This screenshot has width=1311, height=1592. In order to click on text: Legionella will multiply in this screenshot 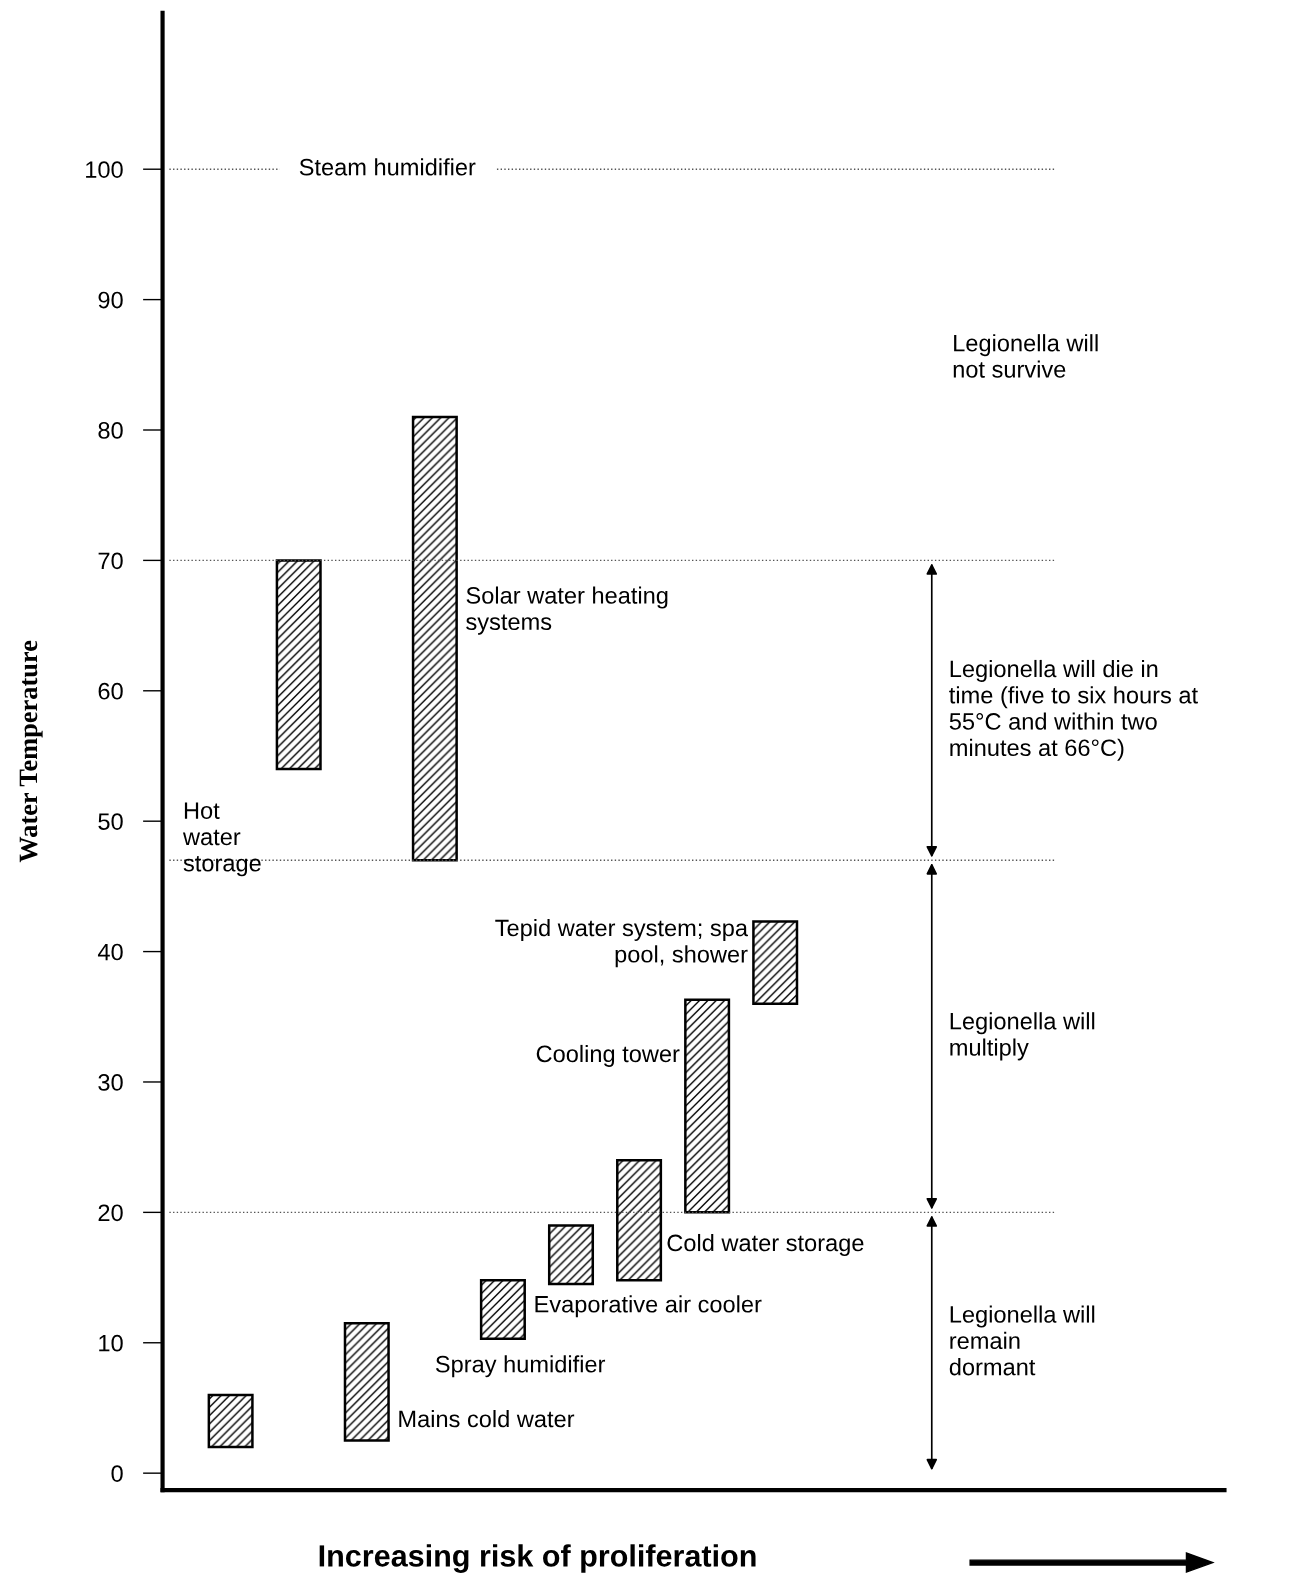, I will do `click(1022, 1036)`.